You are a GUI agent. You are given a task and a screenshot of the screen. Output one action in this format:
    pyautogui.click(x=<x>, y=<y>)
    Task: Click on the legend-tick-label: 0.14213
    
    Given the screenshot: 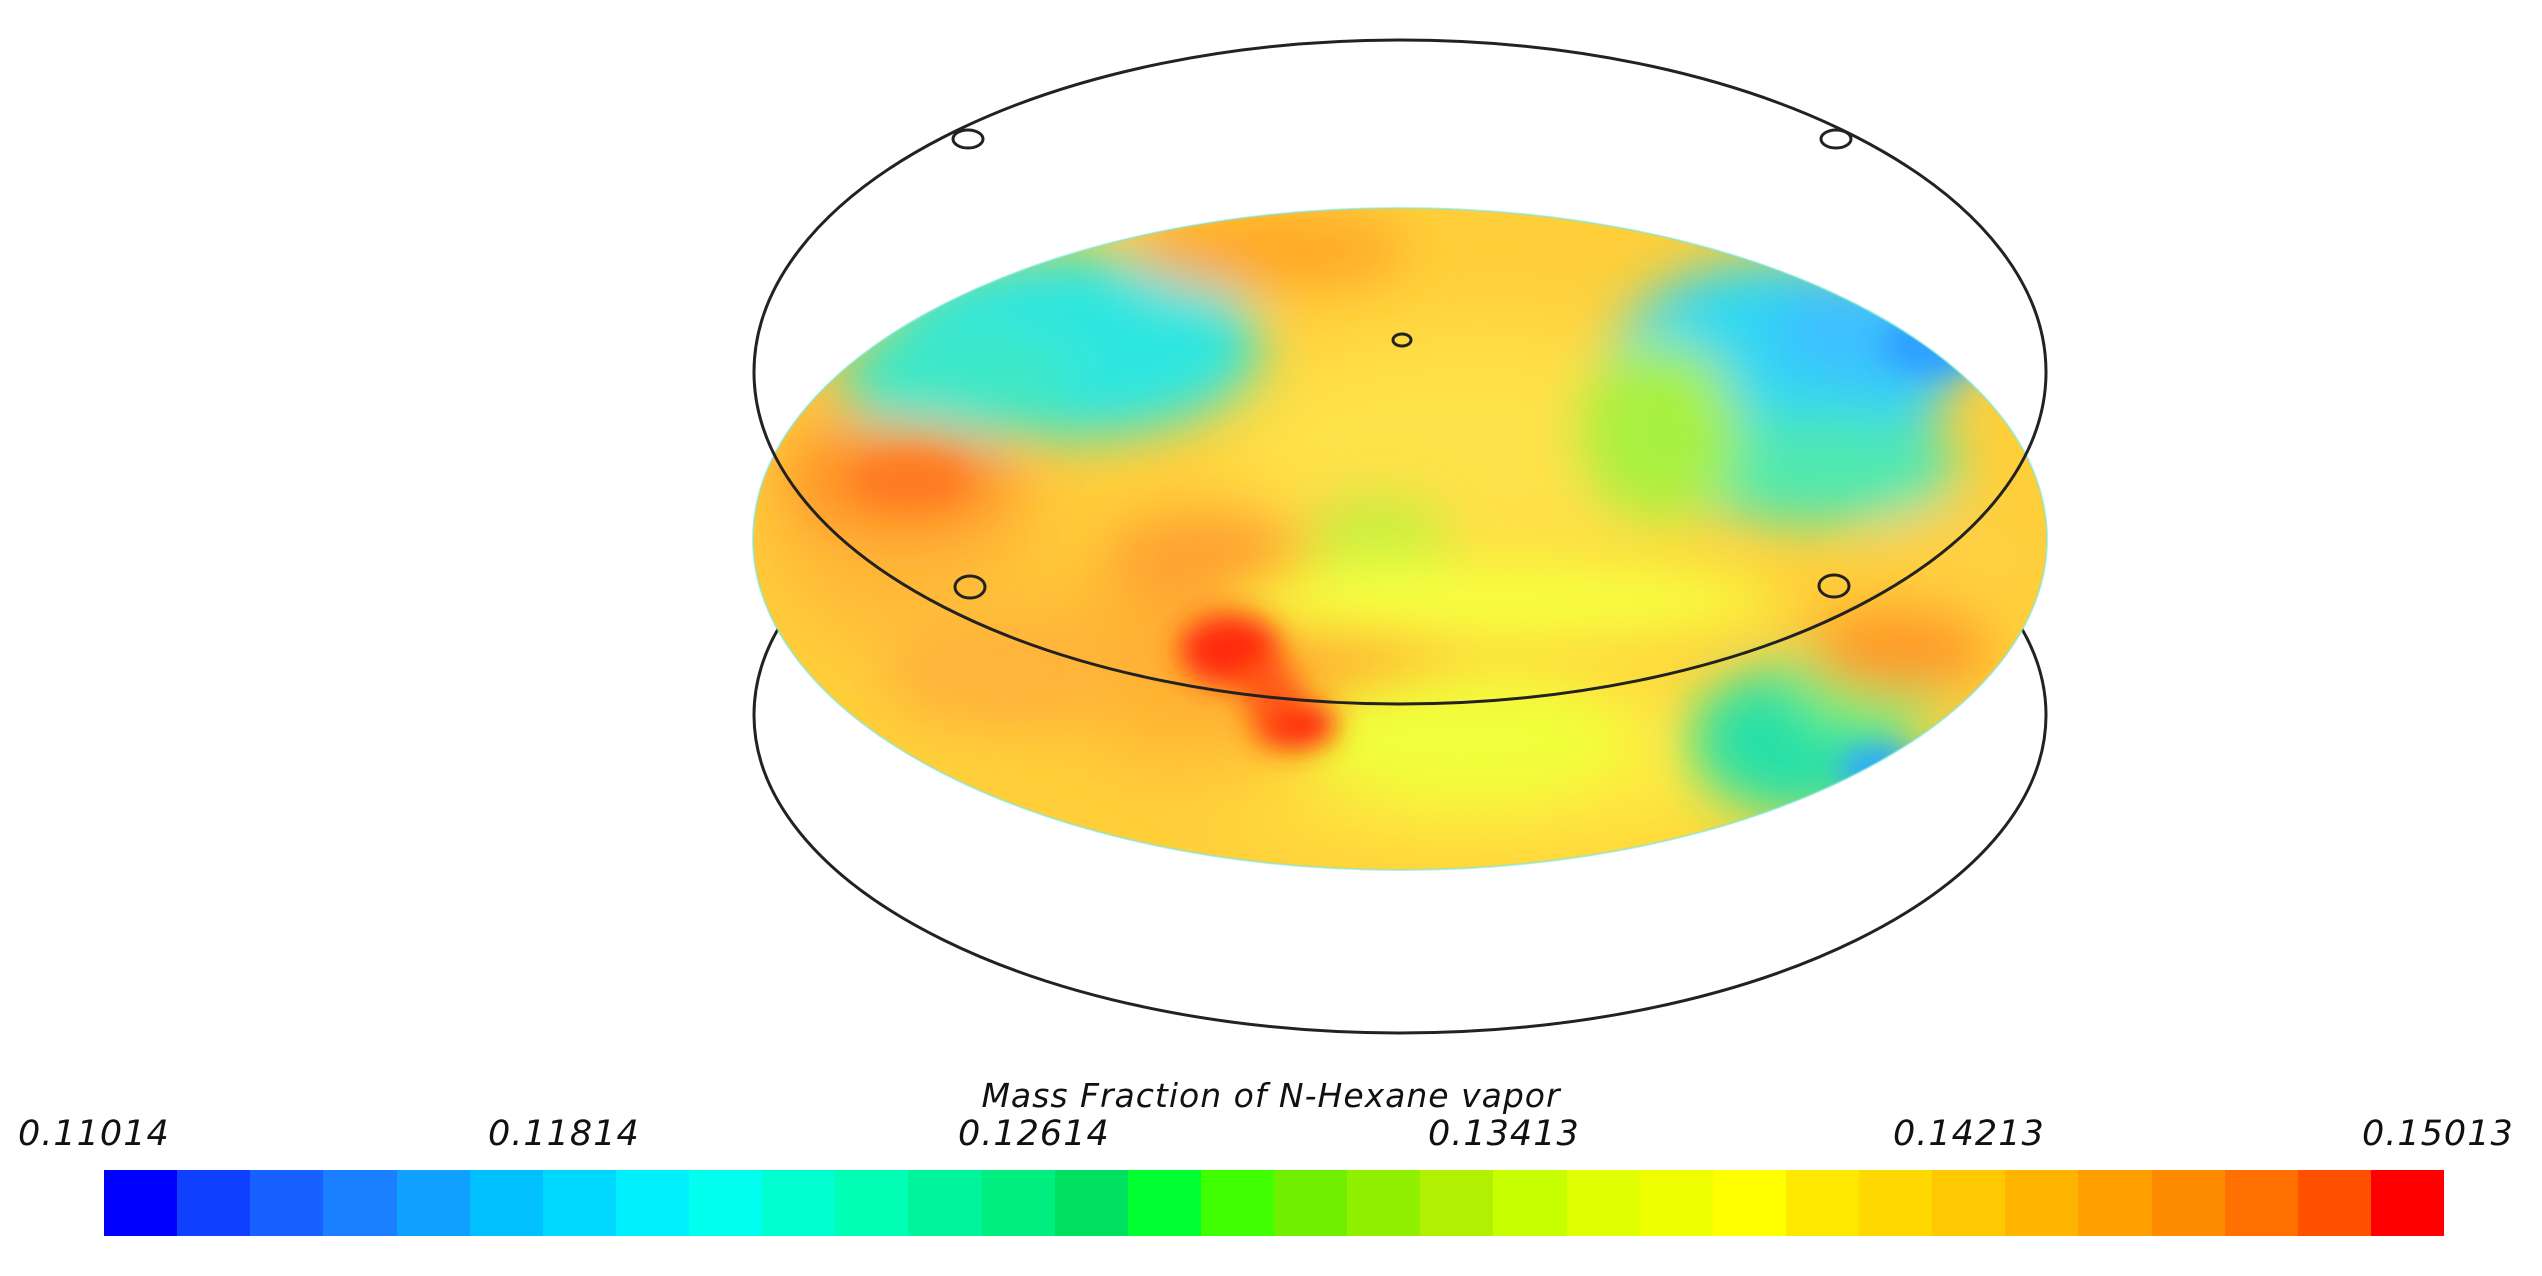 What is the action you would take?
    pyautogui.click(x=1969, y=1134)
    